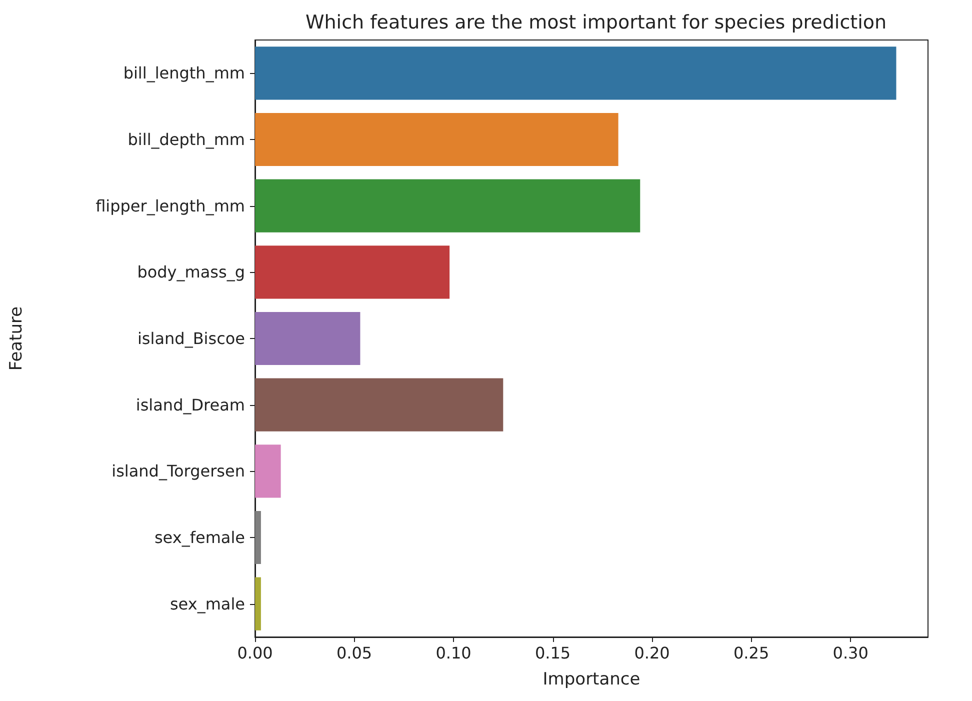 The width and height of the screenshot is (972, 701). I want to click on y-tick-label: sex_female, so click(199, 537).